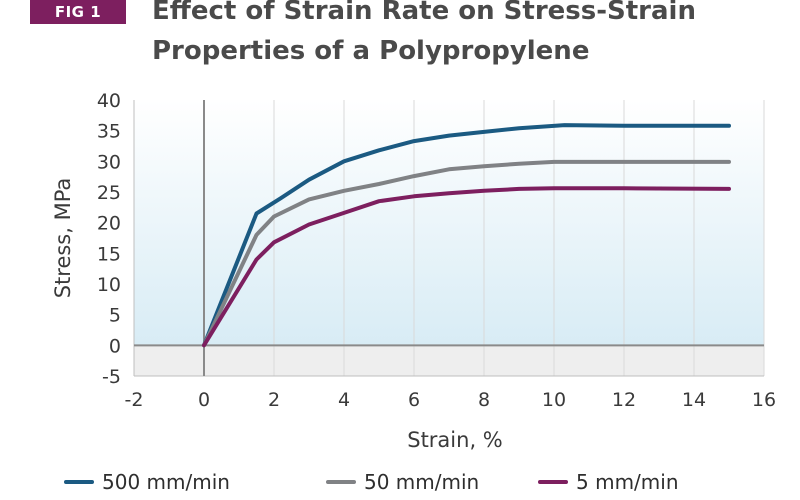 The image size is (800, 500). What do you see at coordinates (344, 400) in the screenshot?
I see `x-tick-label: 4` at bounding box center [344, 400].